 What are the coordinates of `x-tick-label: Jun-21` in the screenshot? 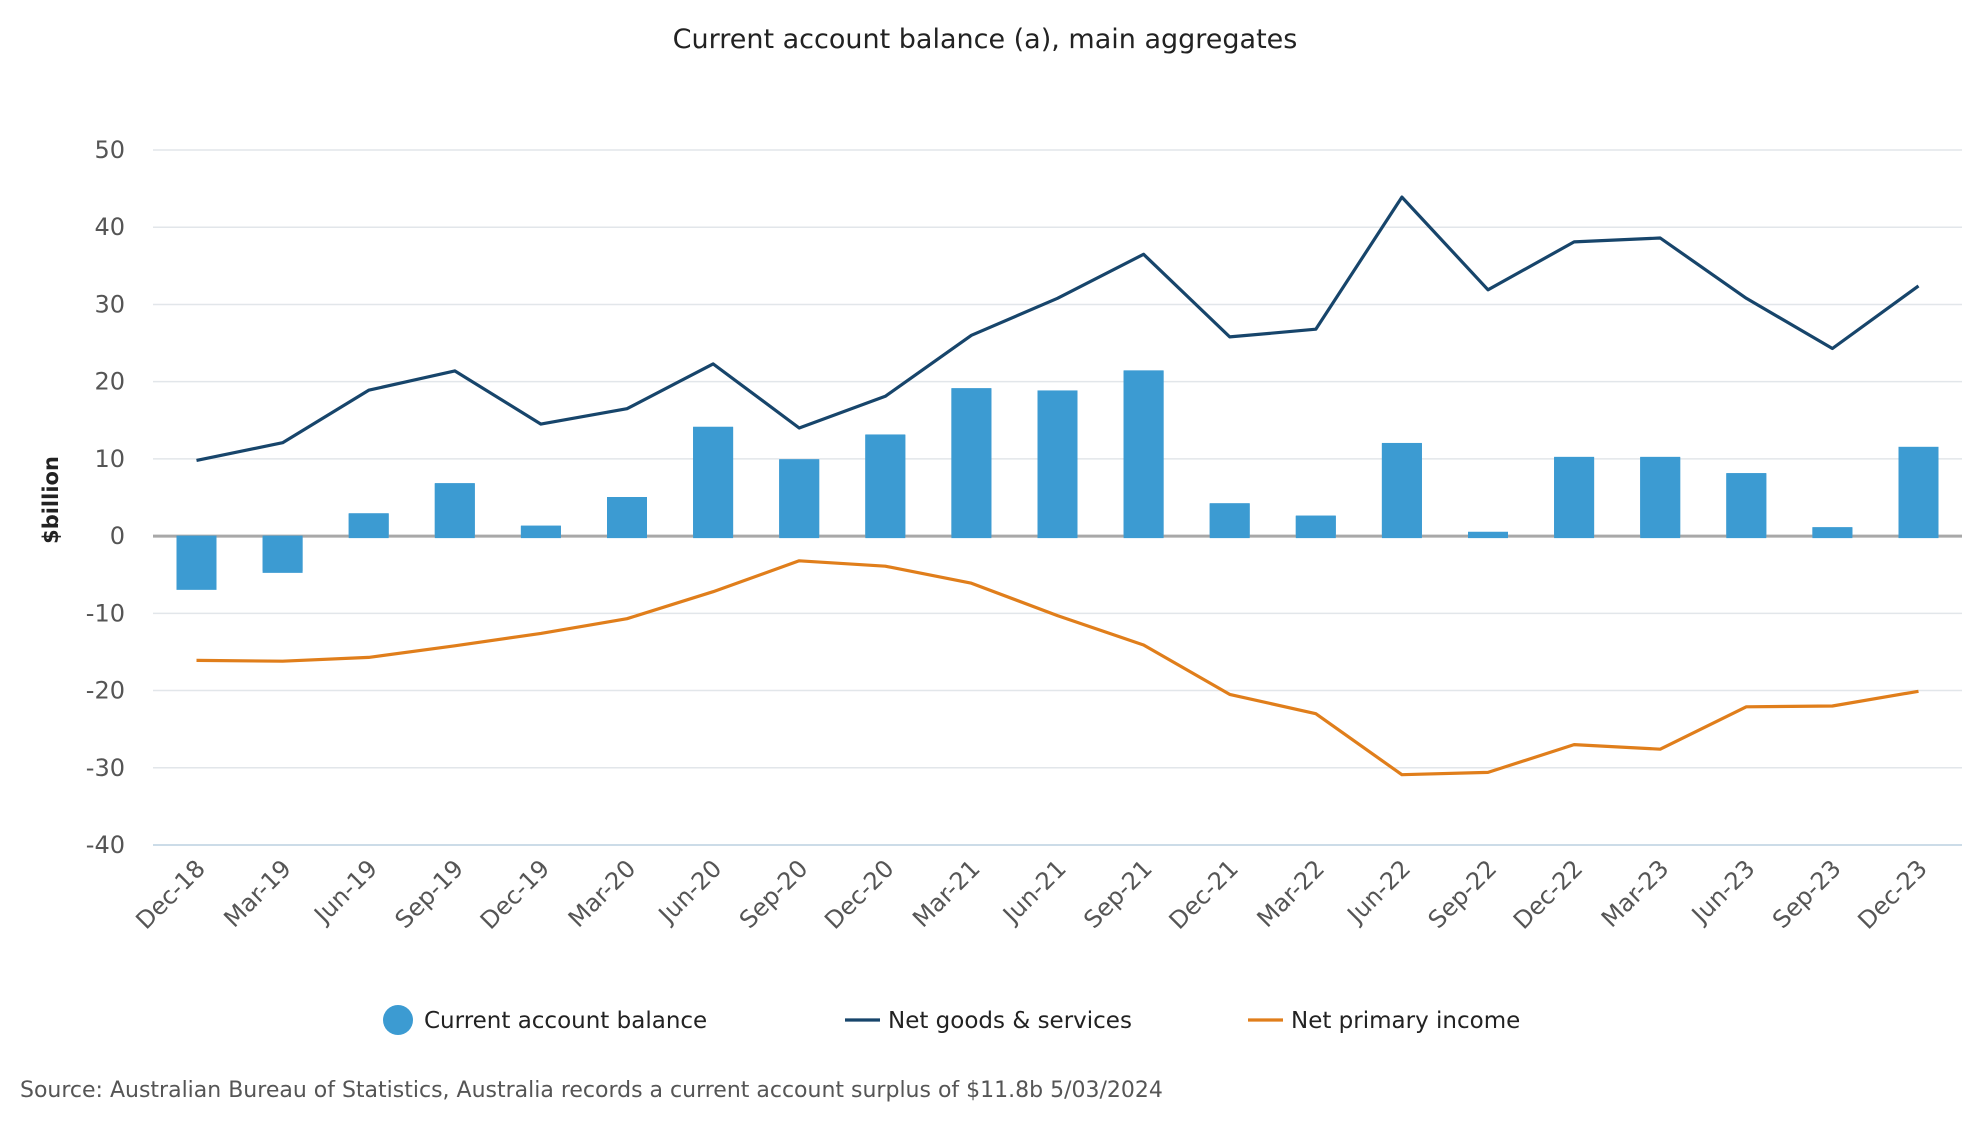 It's located at (1033, 891).